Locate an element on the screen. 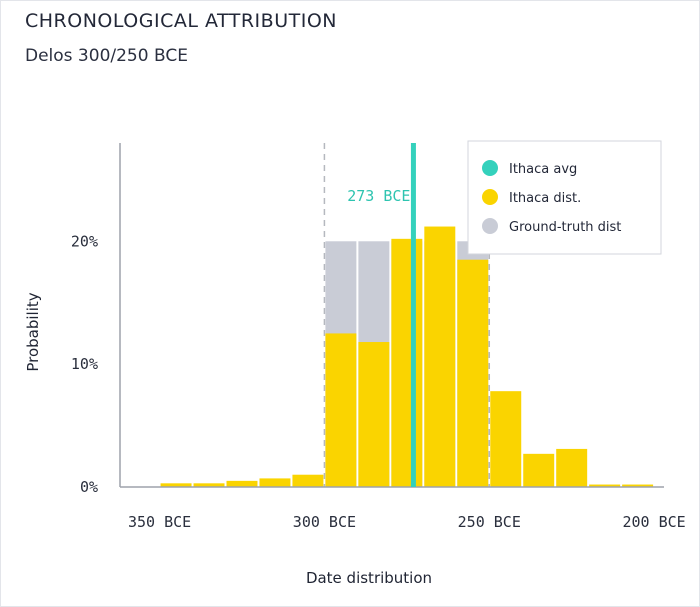 The height and width of the screenshot is (607, 700). y-tick-label: 20% is located at coordinates (84, 241).